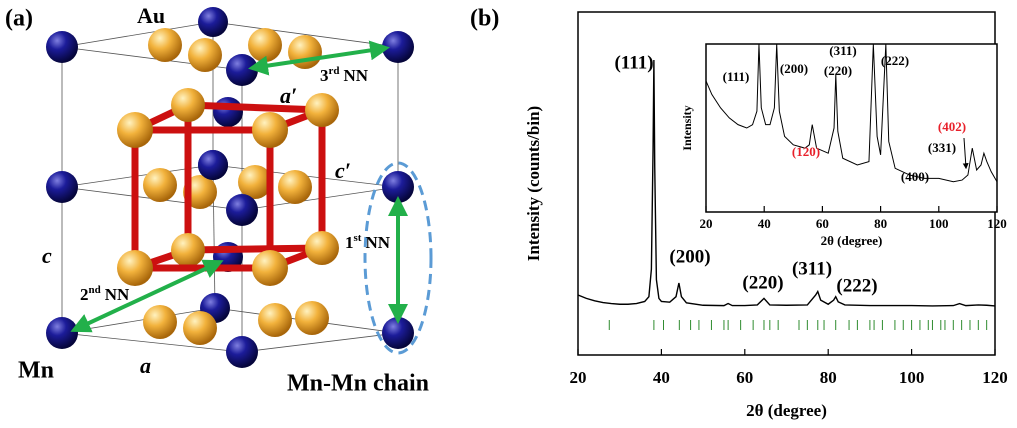 The height and width of the screenshot is (428, 1017). What do you see at coordinates (151, 15) in the screenshot?
I see `structure-label: Au` at bounding box center [151, 15].